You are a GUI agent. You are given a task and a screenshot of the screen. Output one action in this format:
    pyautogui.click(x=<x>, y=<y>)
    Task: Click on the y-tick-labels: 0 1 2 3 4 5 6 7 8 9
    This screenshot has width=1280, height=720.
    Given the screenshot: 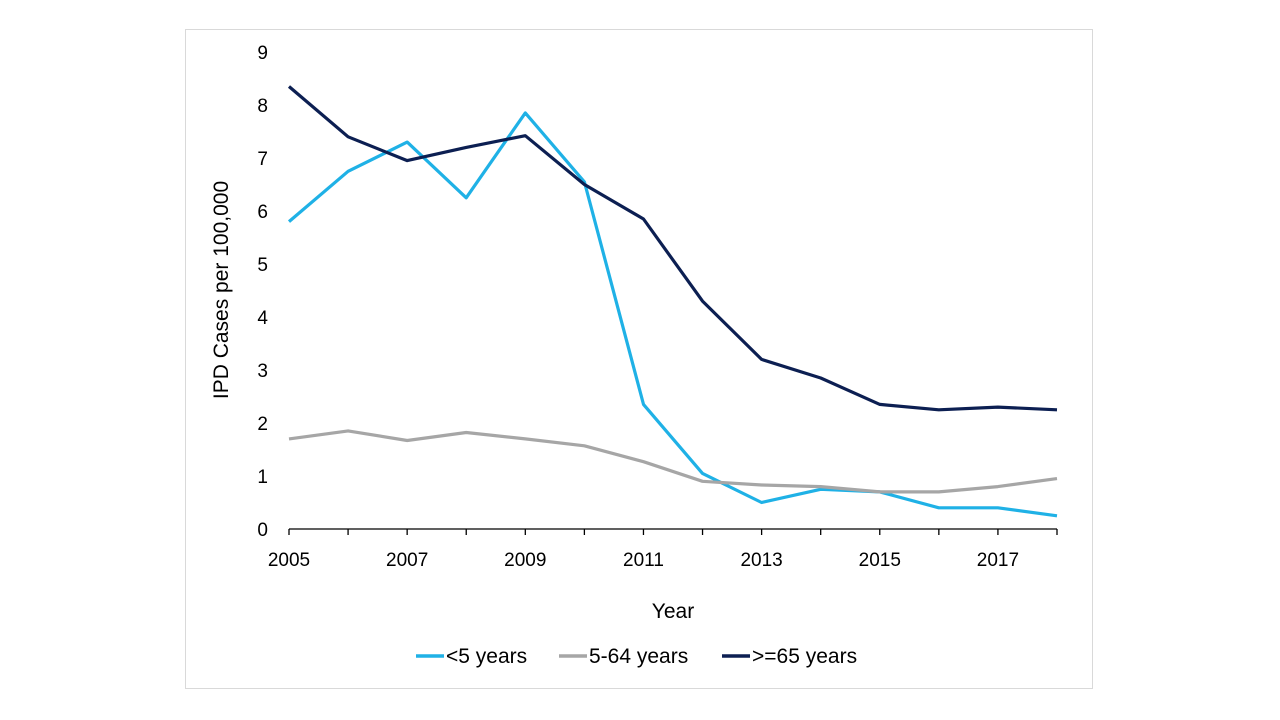 What is the action you would take?
    pyautogui.click(x=262, y=292)
    